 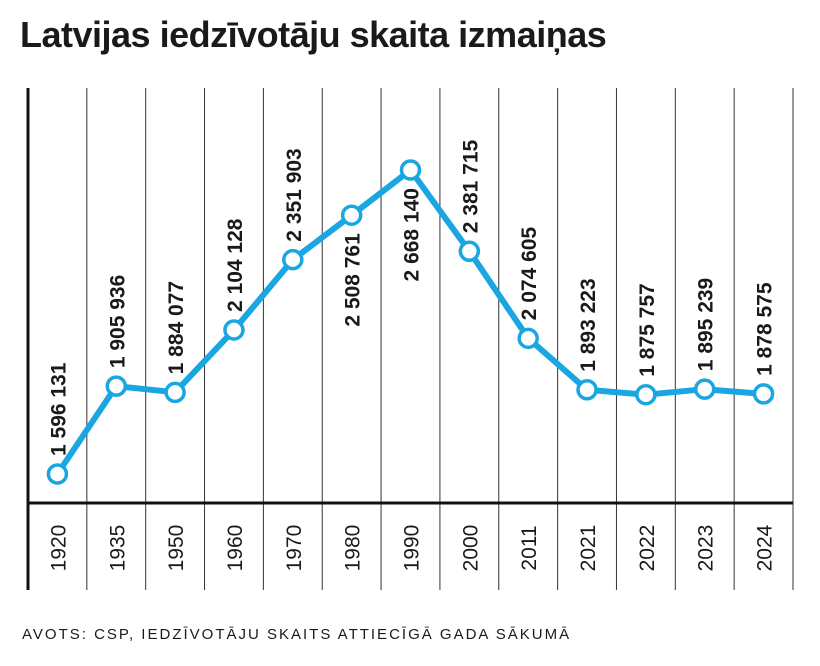 I want to click on x-tick-label: 1970, so click(x=294, y=548).